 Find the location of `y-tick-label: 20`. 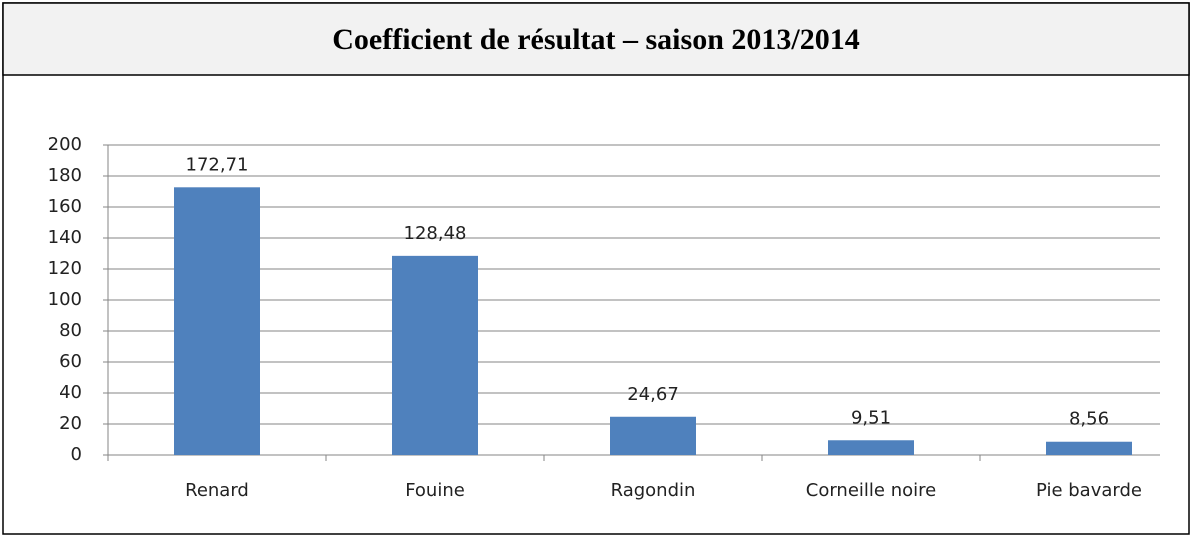

y-tick-label: 20 is located at coordinates (70, 423).